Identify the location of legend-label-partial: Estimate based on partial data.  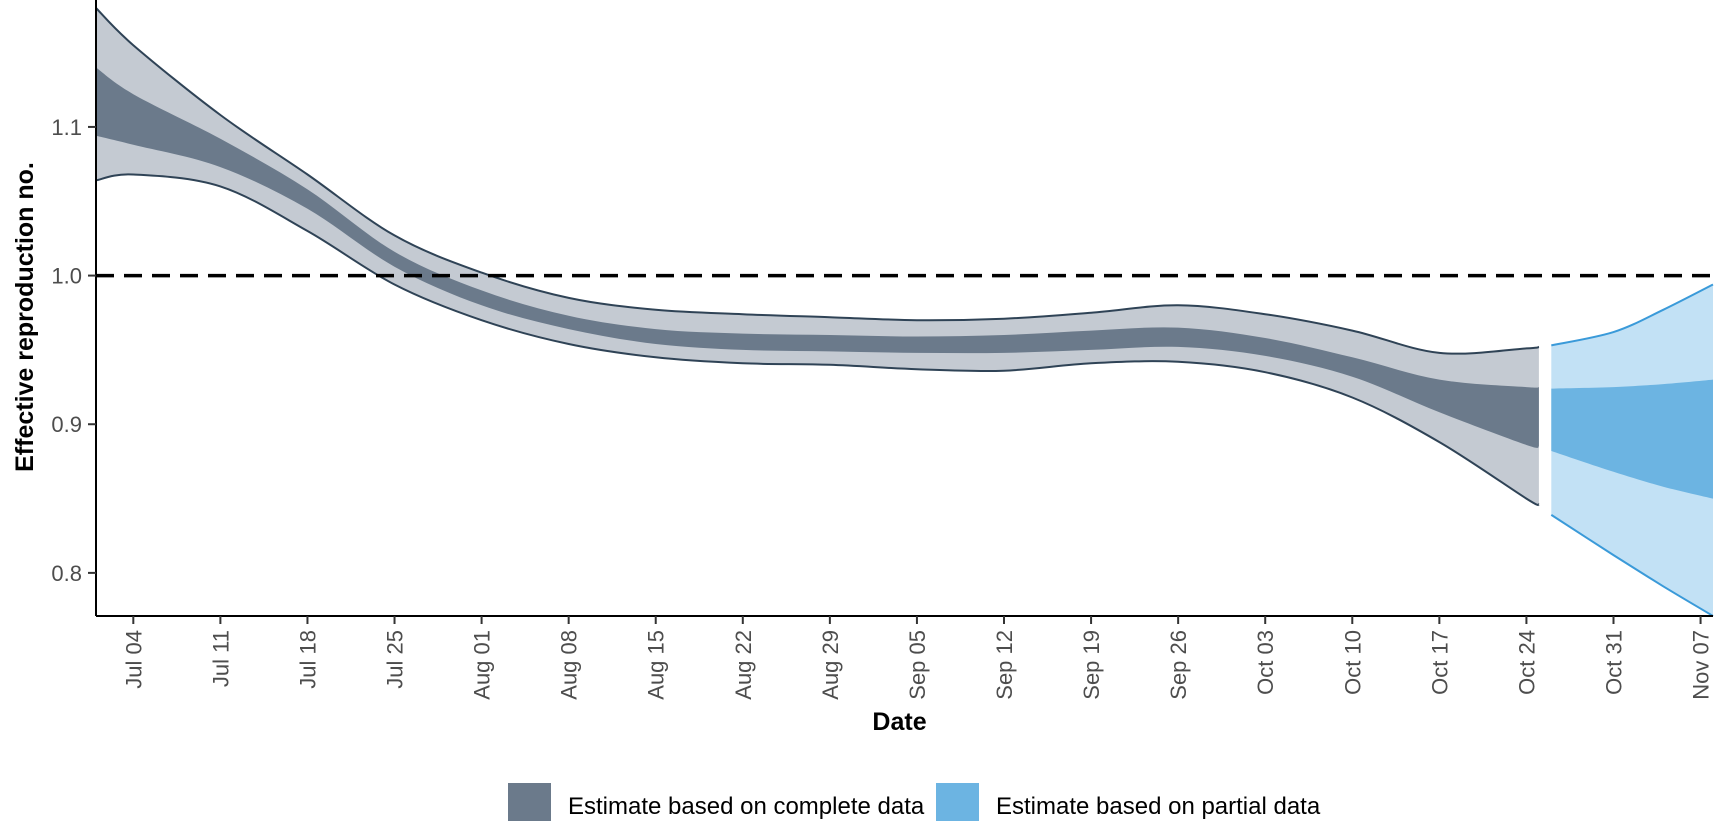
(1158, 806).